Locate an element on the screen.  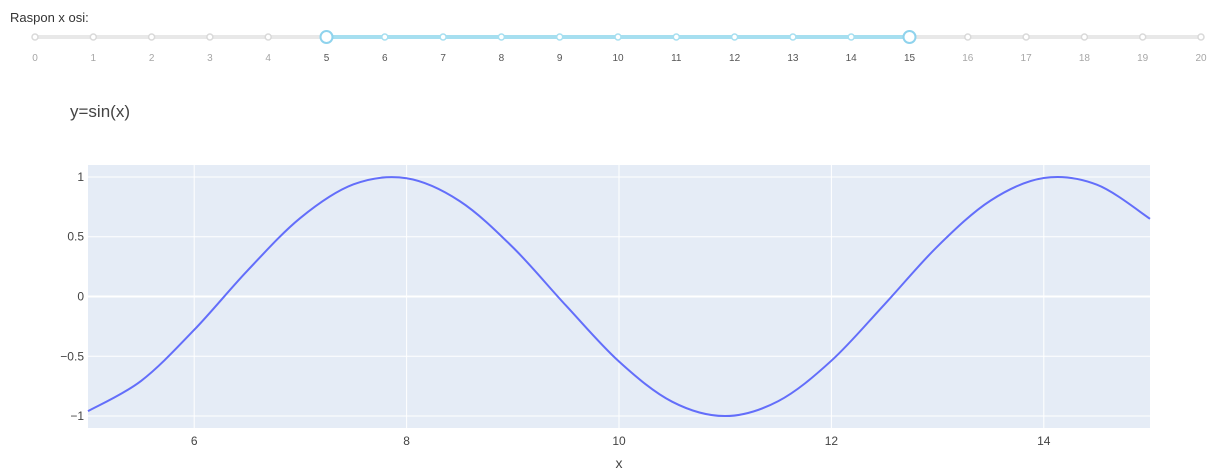
y-tick-label: 1 is located at coordinates (80, 177).